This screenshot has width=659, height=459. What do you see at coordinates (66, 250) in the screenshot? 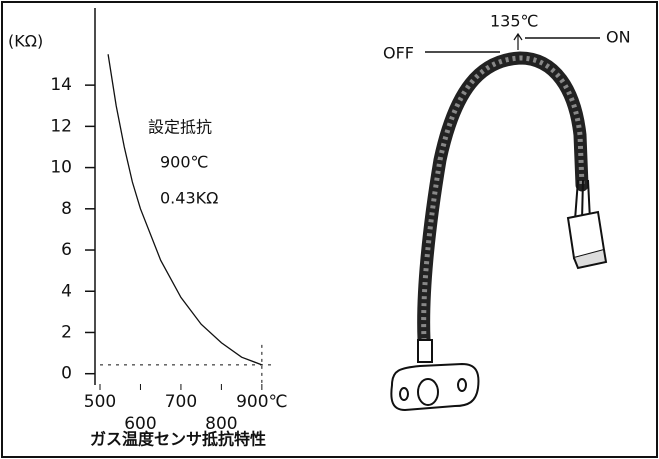
I see `y-tick-label: 6` at bounding box center [66, 250].